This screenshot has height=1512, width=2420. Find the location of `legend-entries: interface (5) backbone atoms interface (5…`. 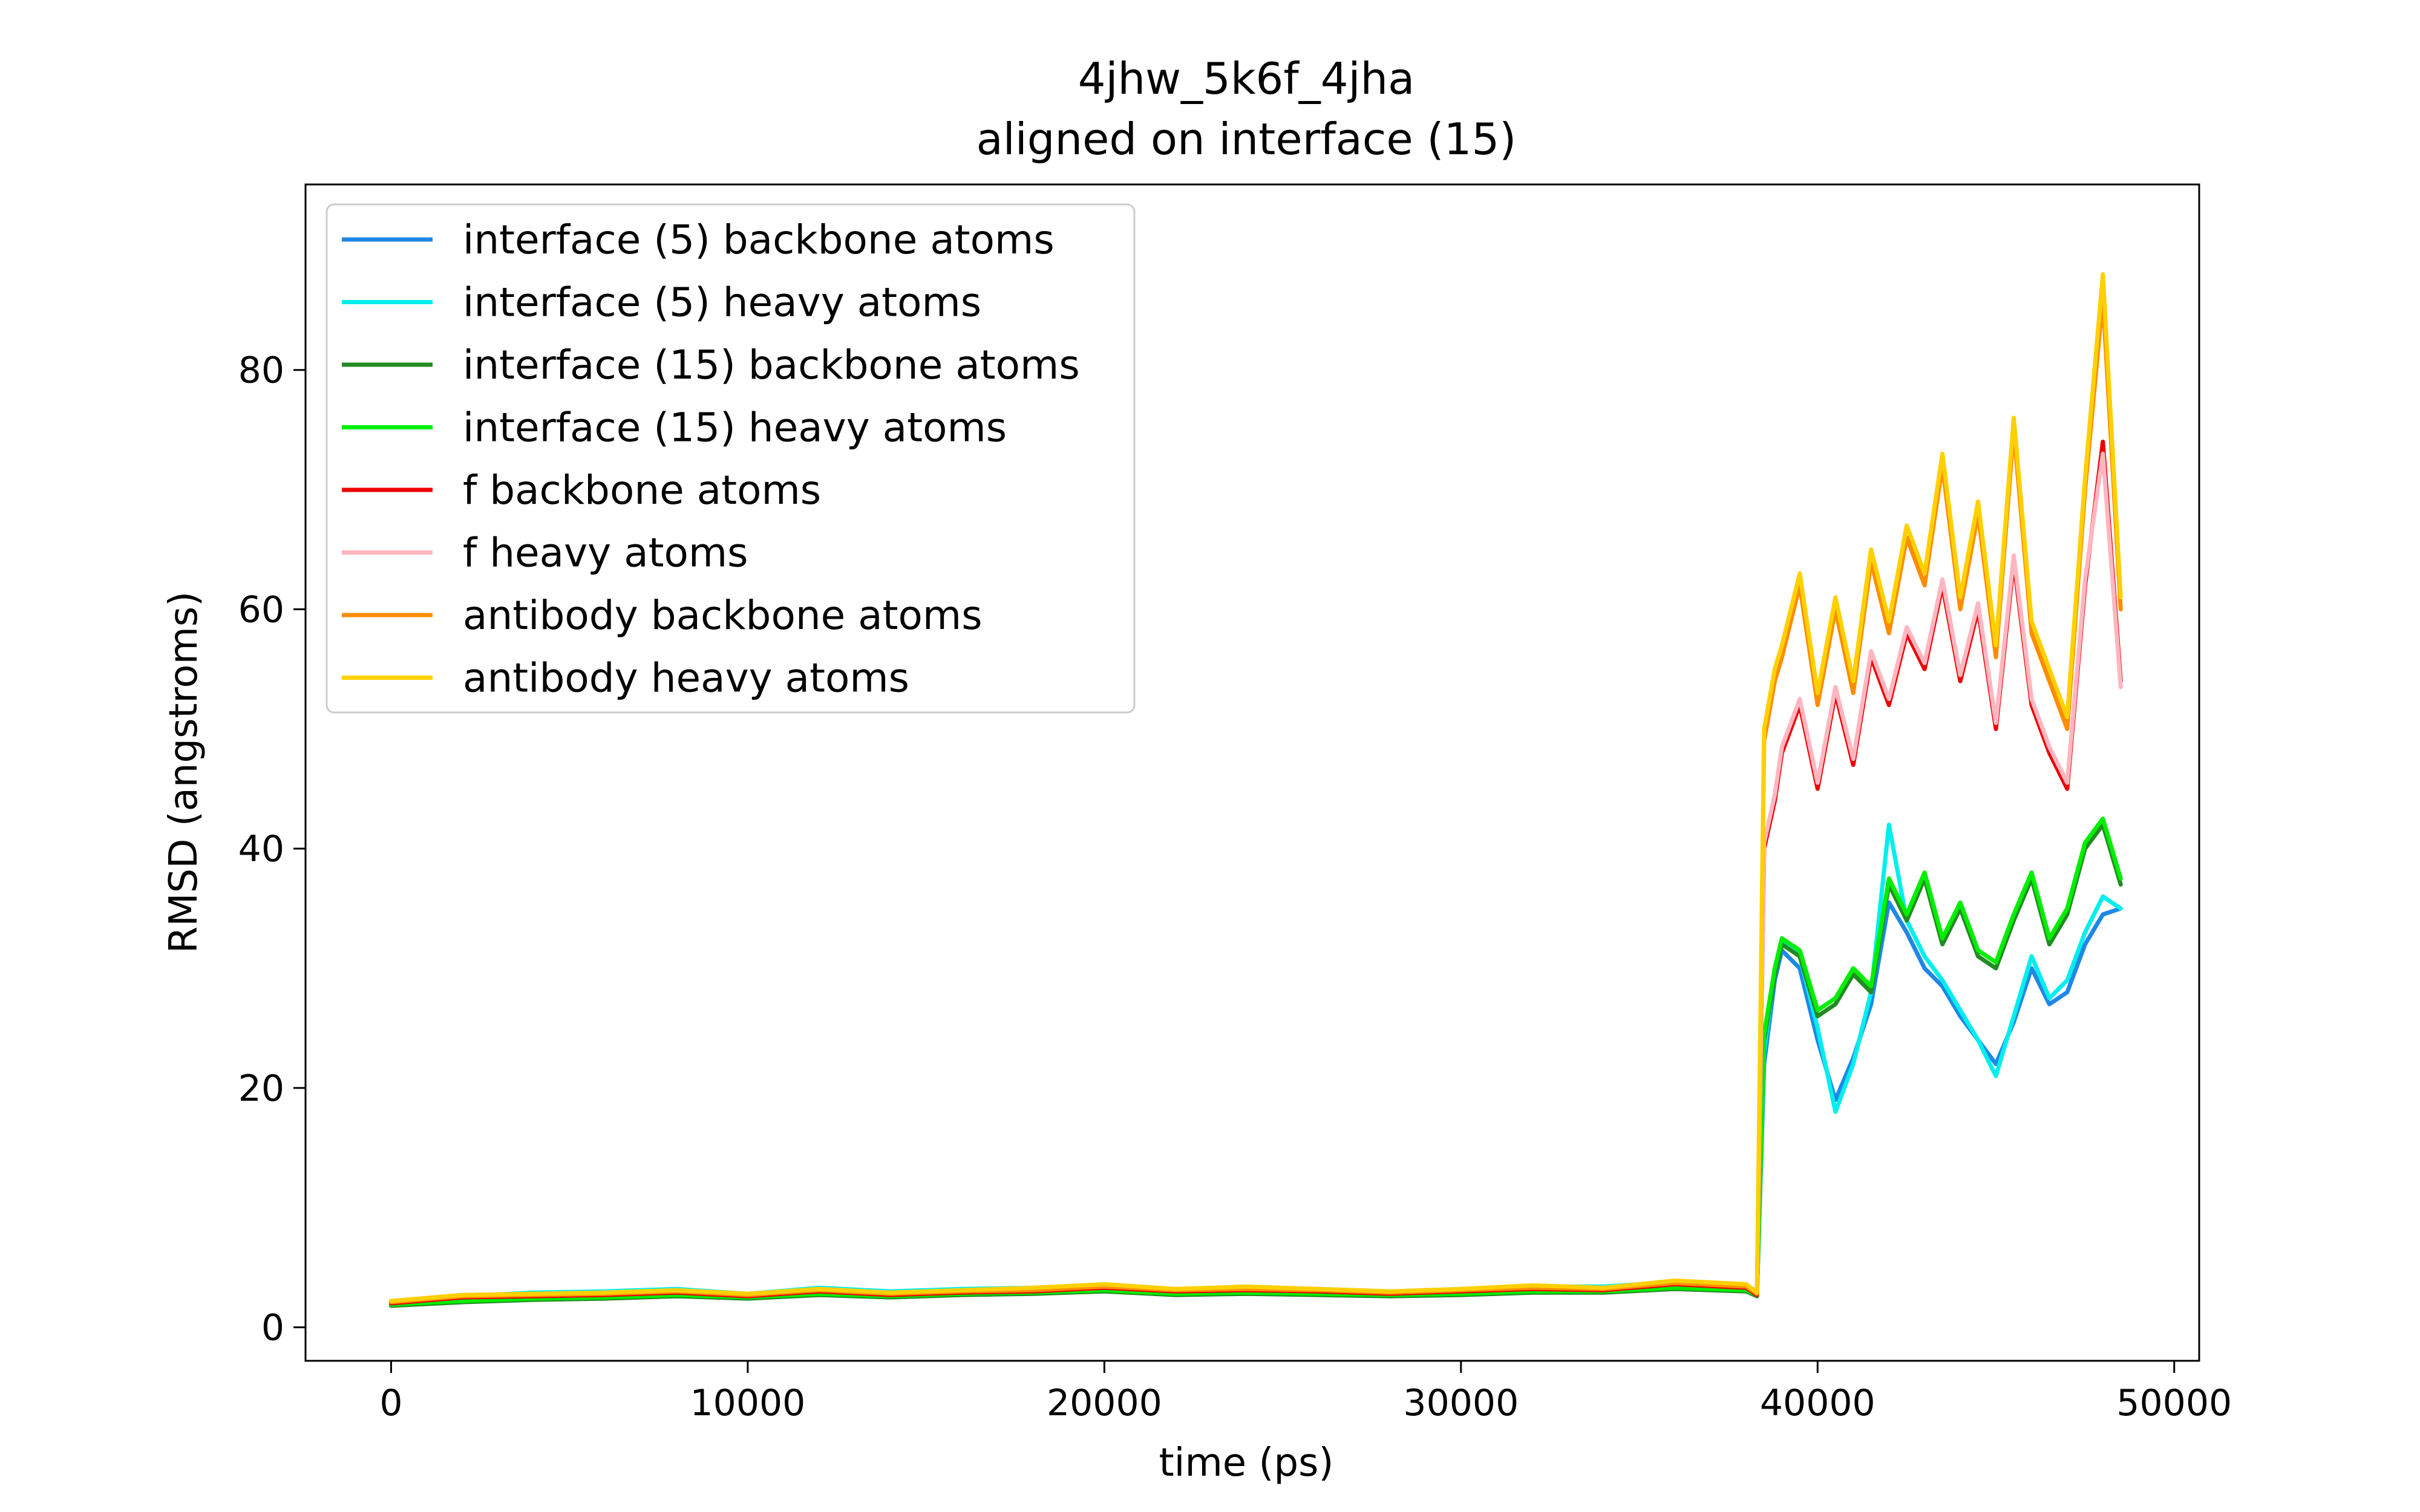

legend-entries: interface (5) backbone atoms interface (5… is located at coordinates (711, 459).